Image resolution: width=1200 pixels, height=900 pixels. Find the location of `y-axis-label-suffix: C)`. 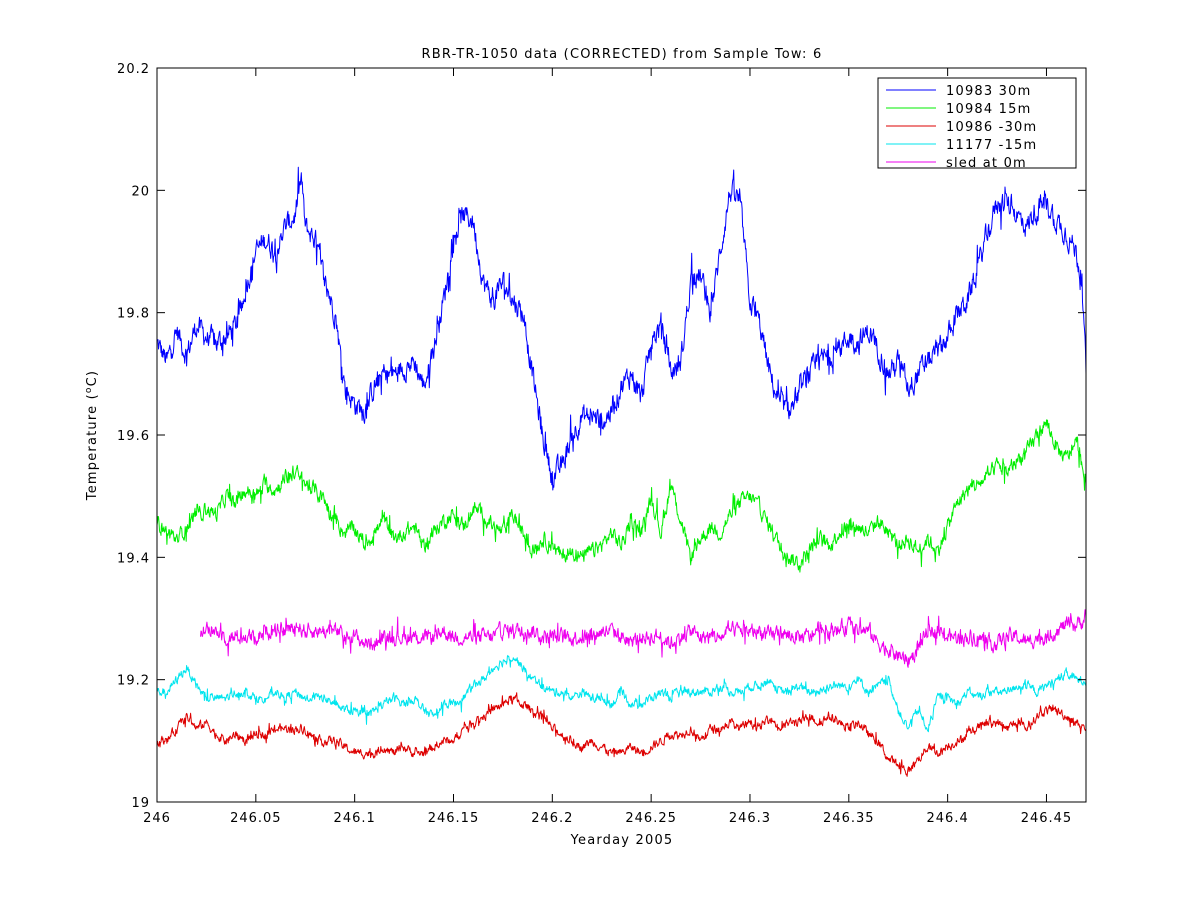

y-axis-label-suffix: C) is located at coordinates (92, 378).